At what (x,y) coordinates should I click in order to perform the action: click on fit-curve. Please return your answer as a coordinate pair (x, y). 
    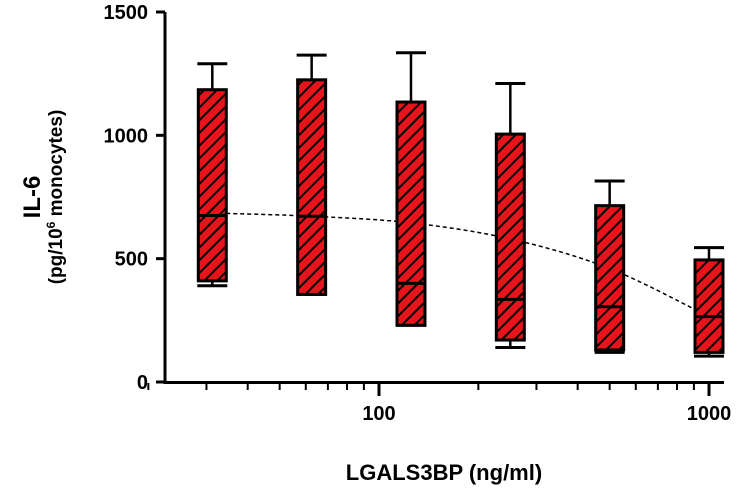
    Looking at the image, I should click on (461, 265).